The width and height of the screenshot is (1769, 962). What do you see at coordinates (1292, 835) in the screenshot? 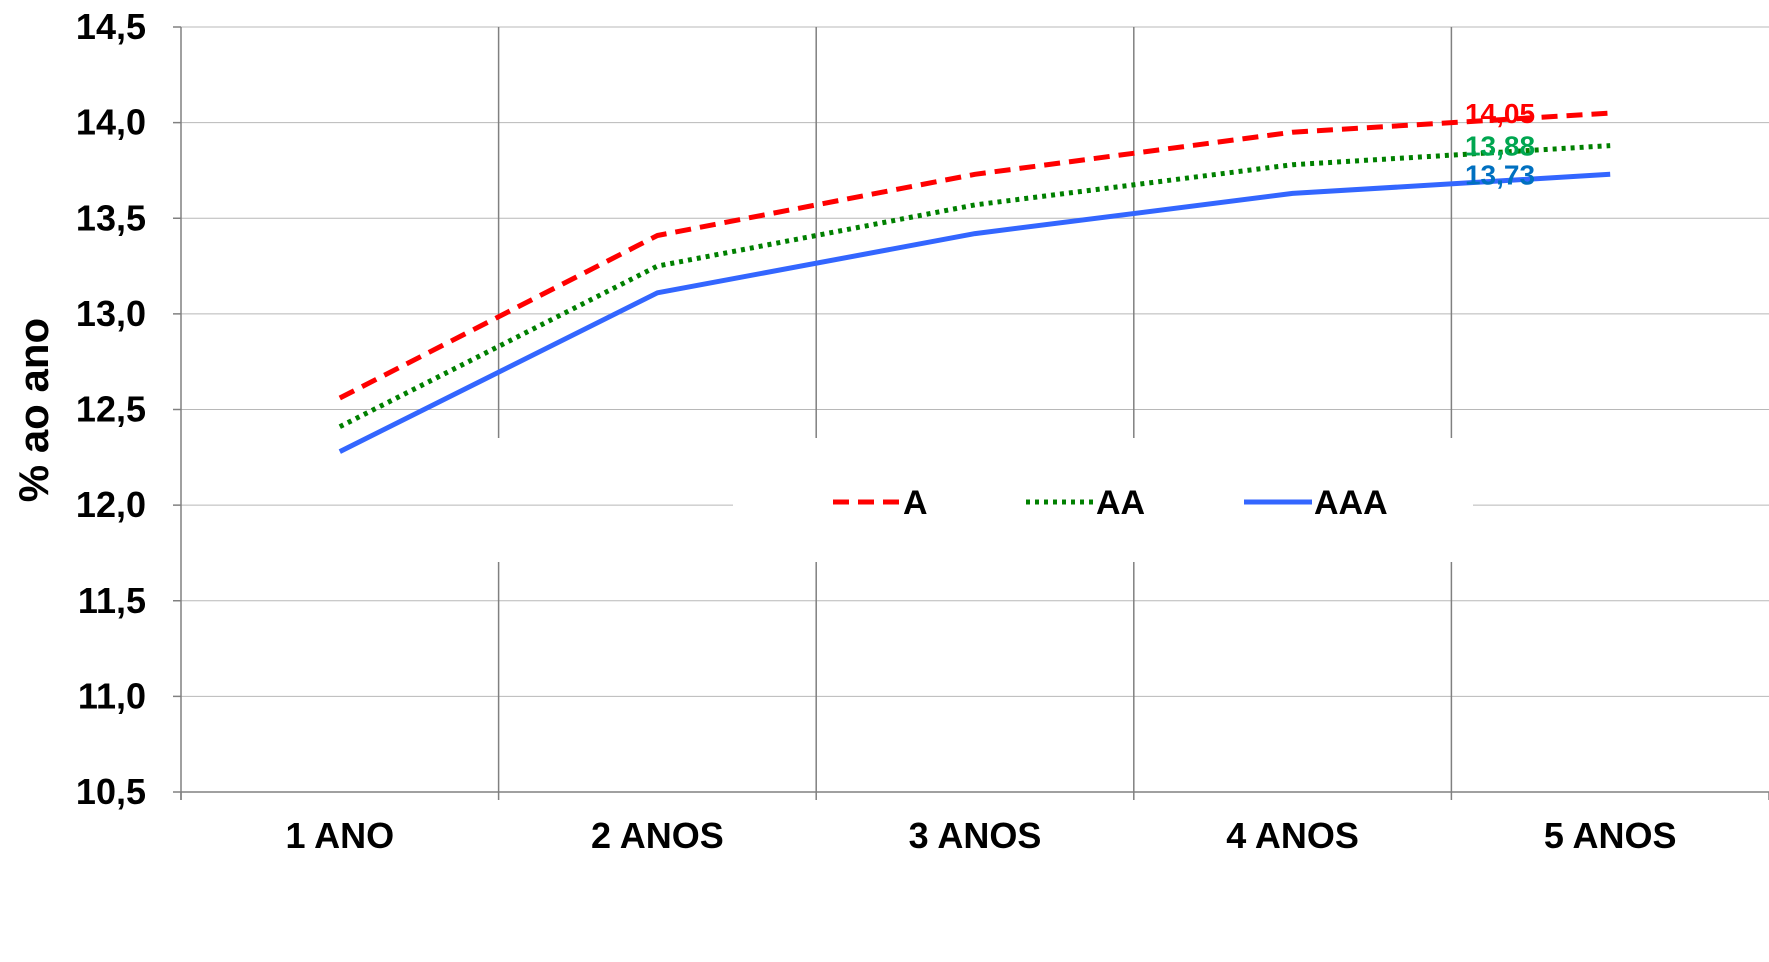
I see `x-tick-label: 4 ANOS` at bounding box center [1292, 835].